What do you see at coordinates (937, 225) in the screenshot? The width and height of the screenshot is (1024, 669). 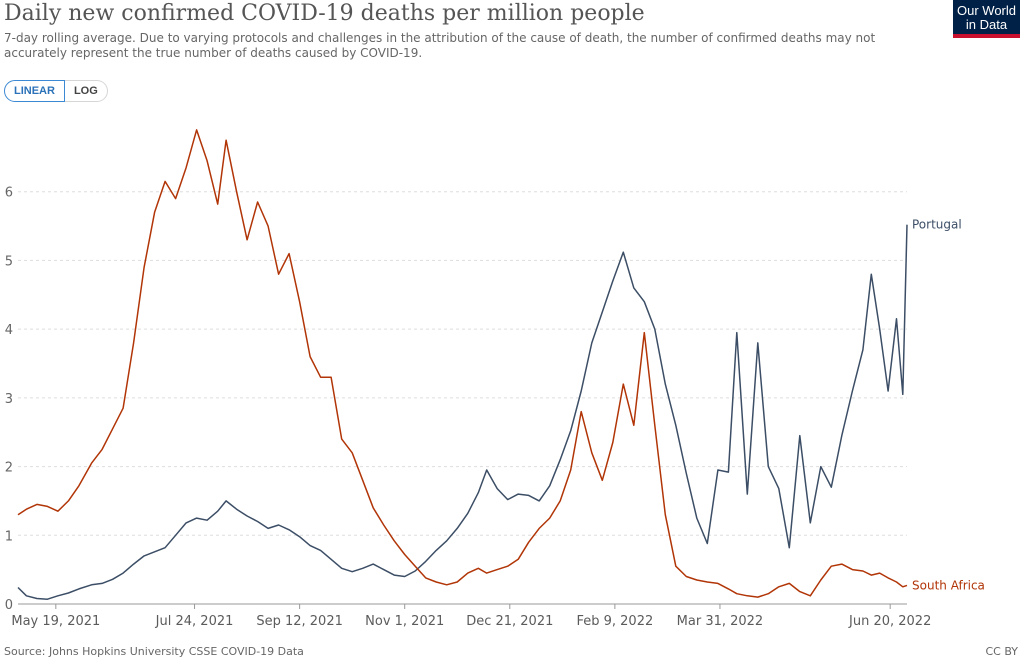 I see `series-label: Portugal` at bounding box center [937, 225].